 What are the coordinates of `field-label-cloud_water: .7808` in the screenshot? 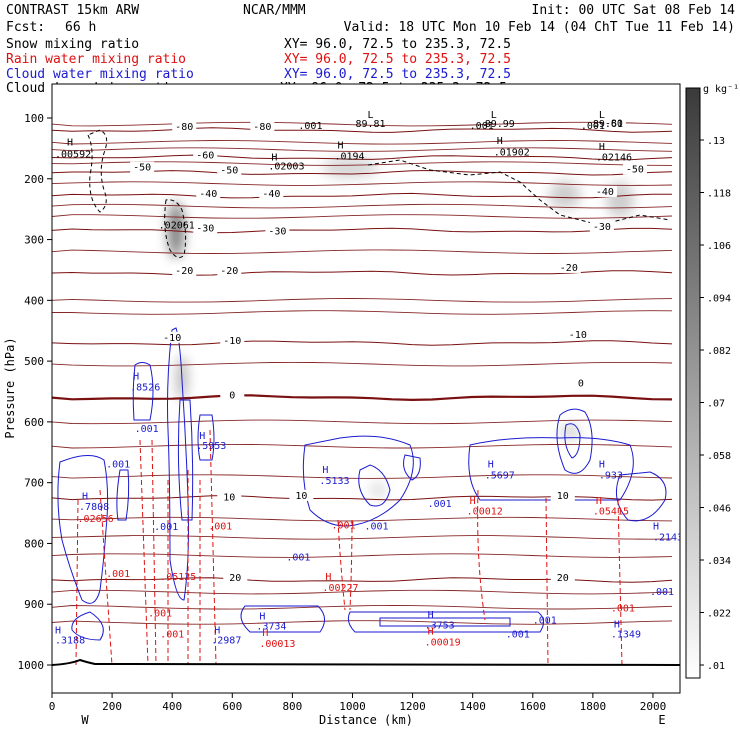 It's located at (94, 507).